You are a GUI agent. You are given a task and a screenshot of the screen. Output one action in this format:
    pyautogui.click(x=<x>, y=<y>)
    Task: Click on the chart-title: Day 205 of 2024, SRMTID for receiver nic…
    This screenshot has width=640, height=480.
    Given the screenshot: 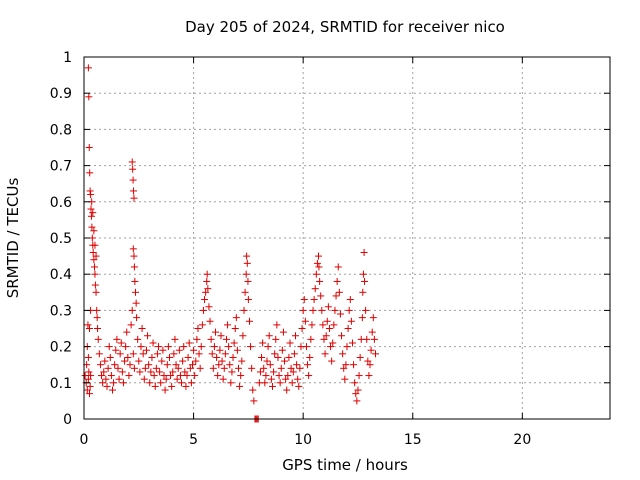 What is the action you would take?
    pyautogui.click(x=345, y=27)
    